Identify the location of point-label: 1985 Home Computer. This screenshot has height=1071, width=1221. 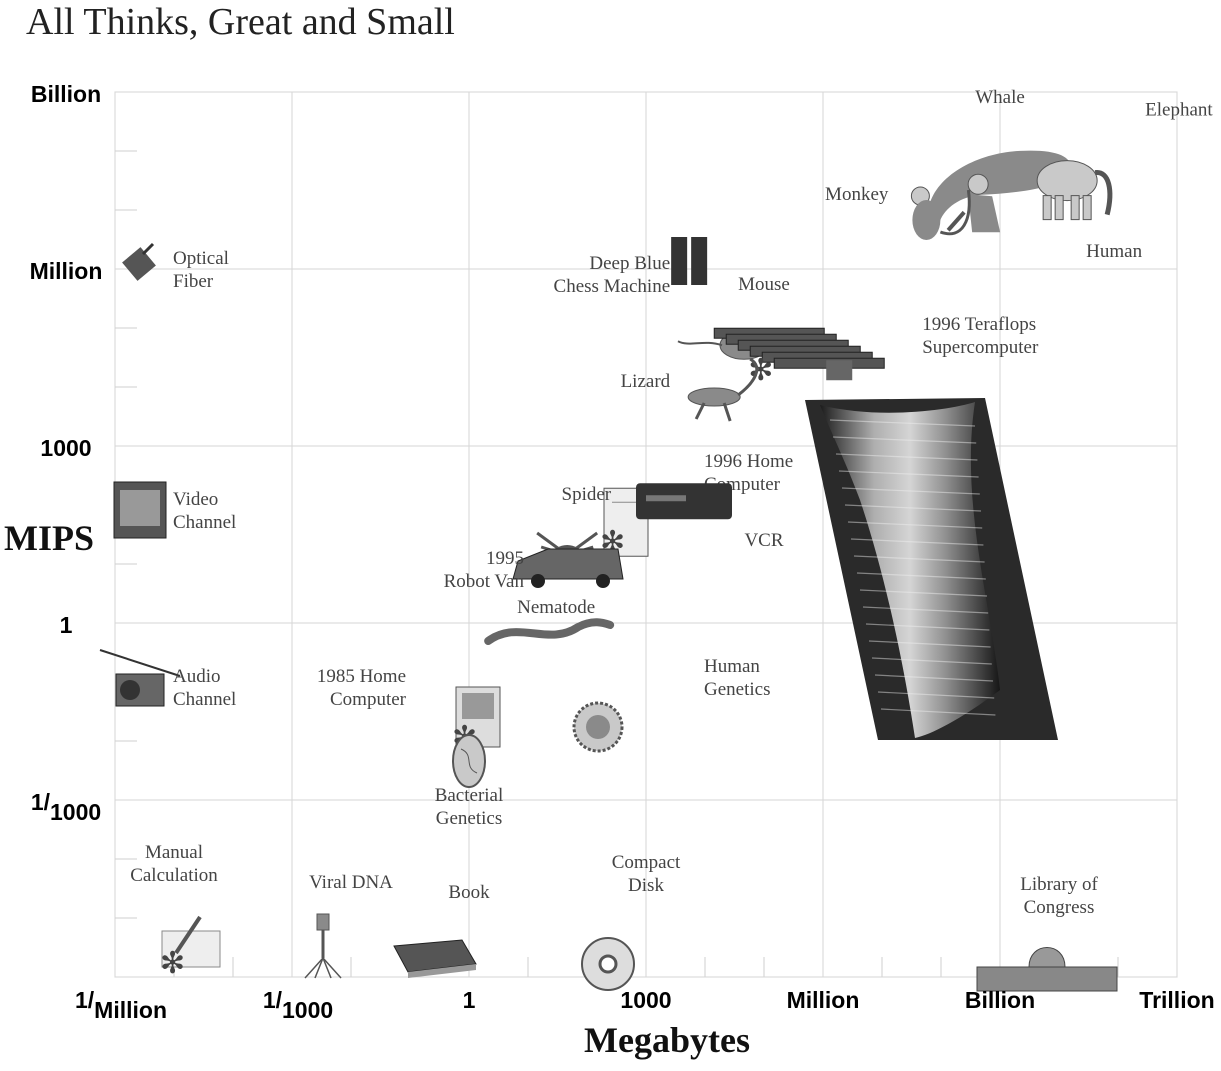
(362, 688).